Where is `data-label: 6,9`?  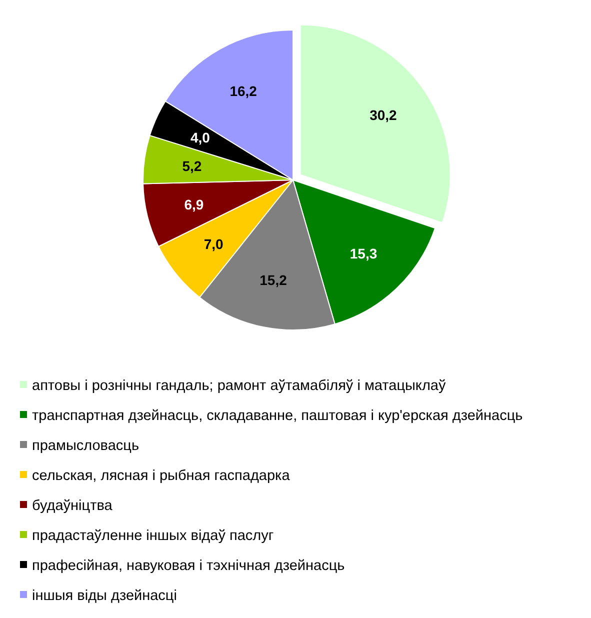 data-label: 6,9 is located at coordinates (194, 204).